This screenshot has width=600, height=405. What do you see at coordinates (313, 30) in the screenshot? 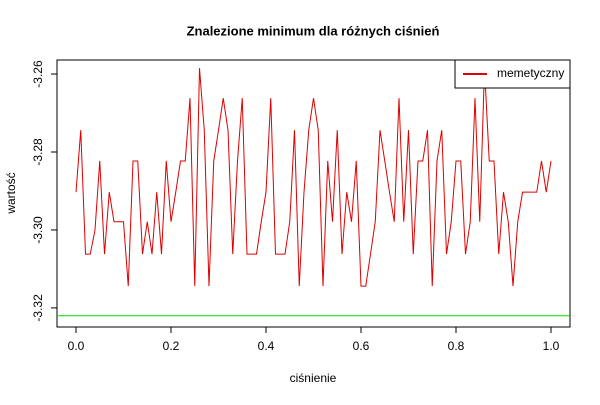
I see `chart-title: Znalezione minimum dla różnych ciśnień` at bounding box center [313, 30].